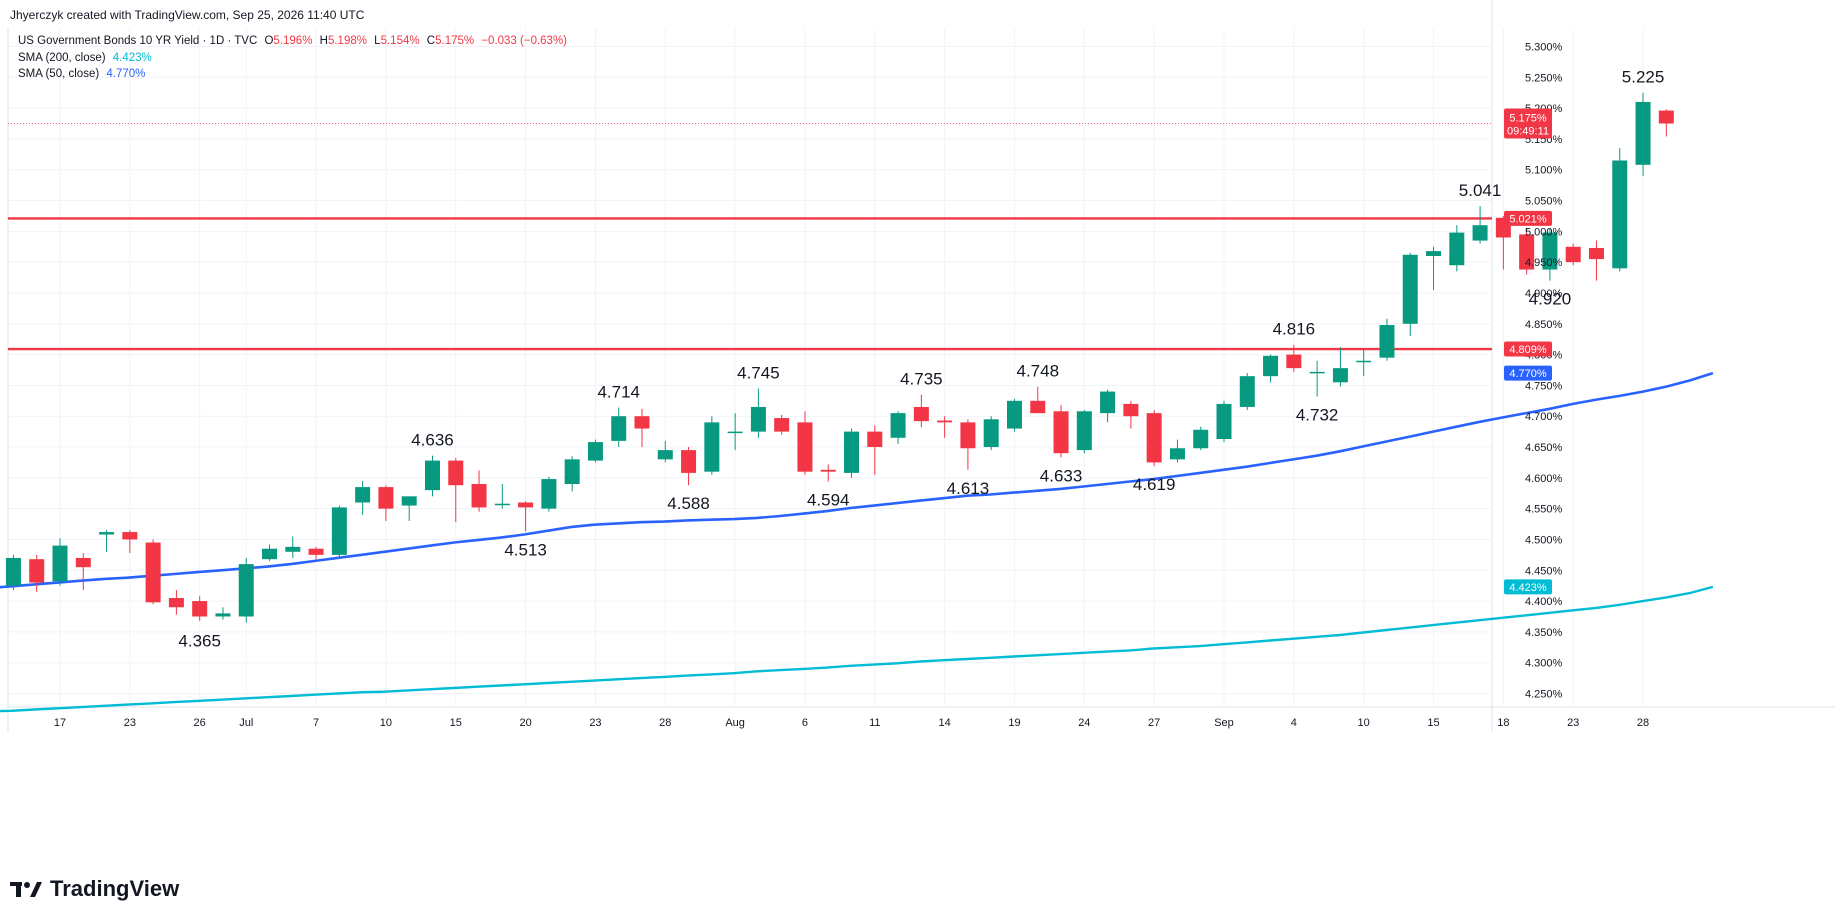 The width and height of the screenshot is (1835, 917). Describe the element at coordinates (1544, 633) in the screenshot. I see `y-tick-label: 4.350%` at that location.